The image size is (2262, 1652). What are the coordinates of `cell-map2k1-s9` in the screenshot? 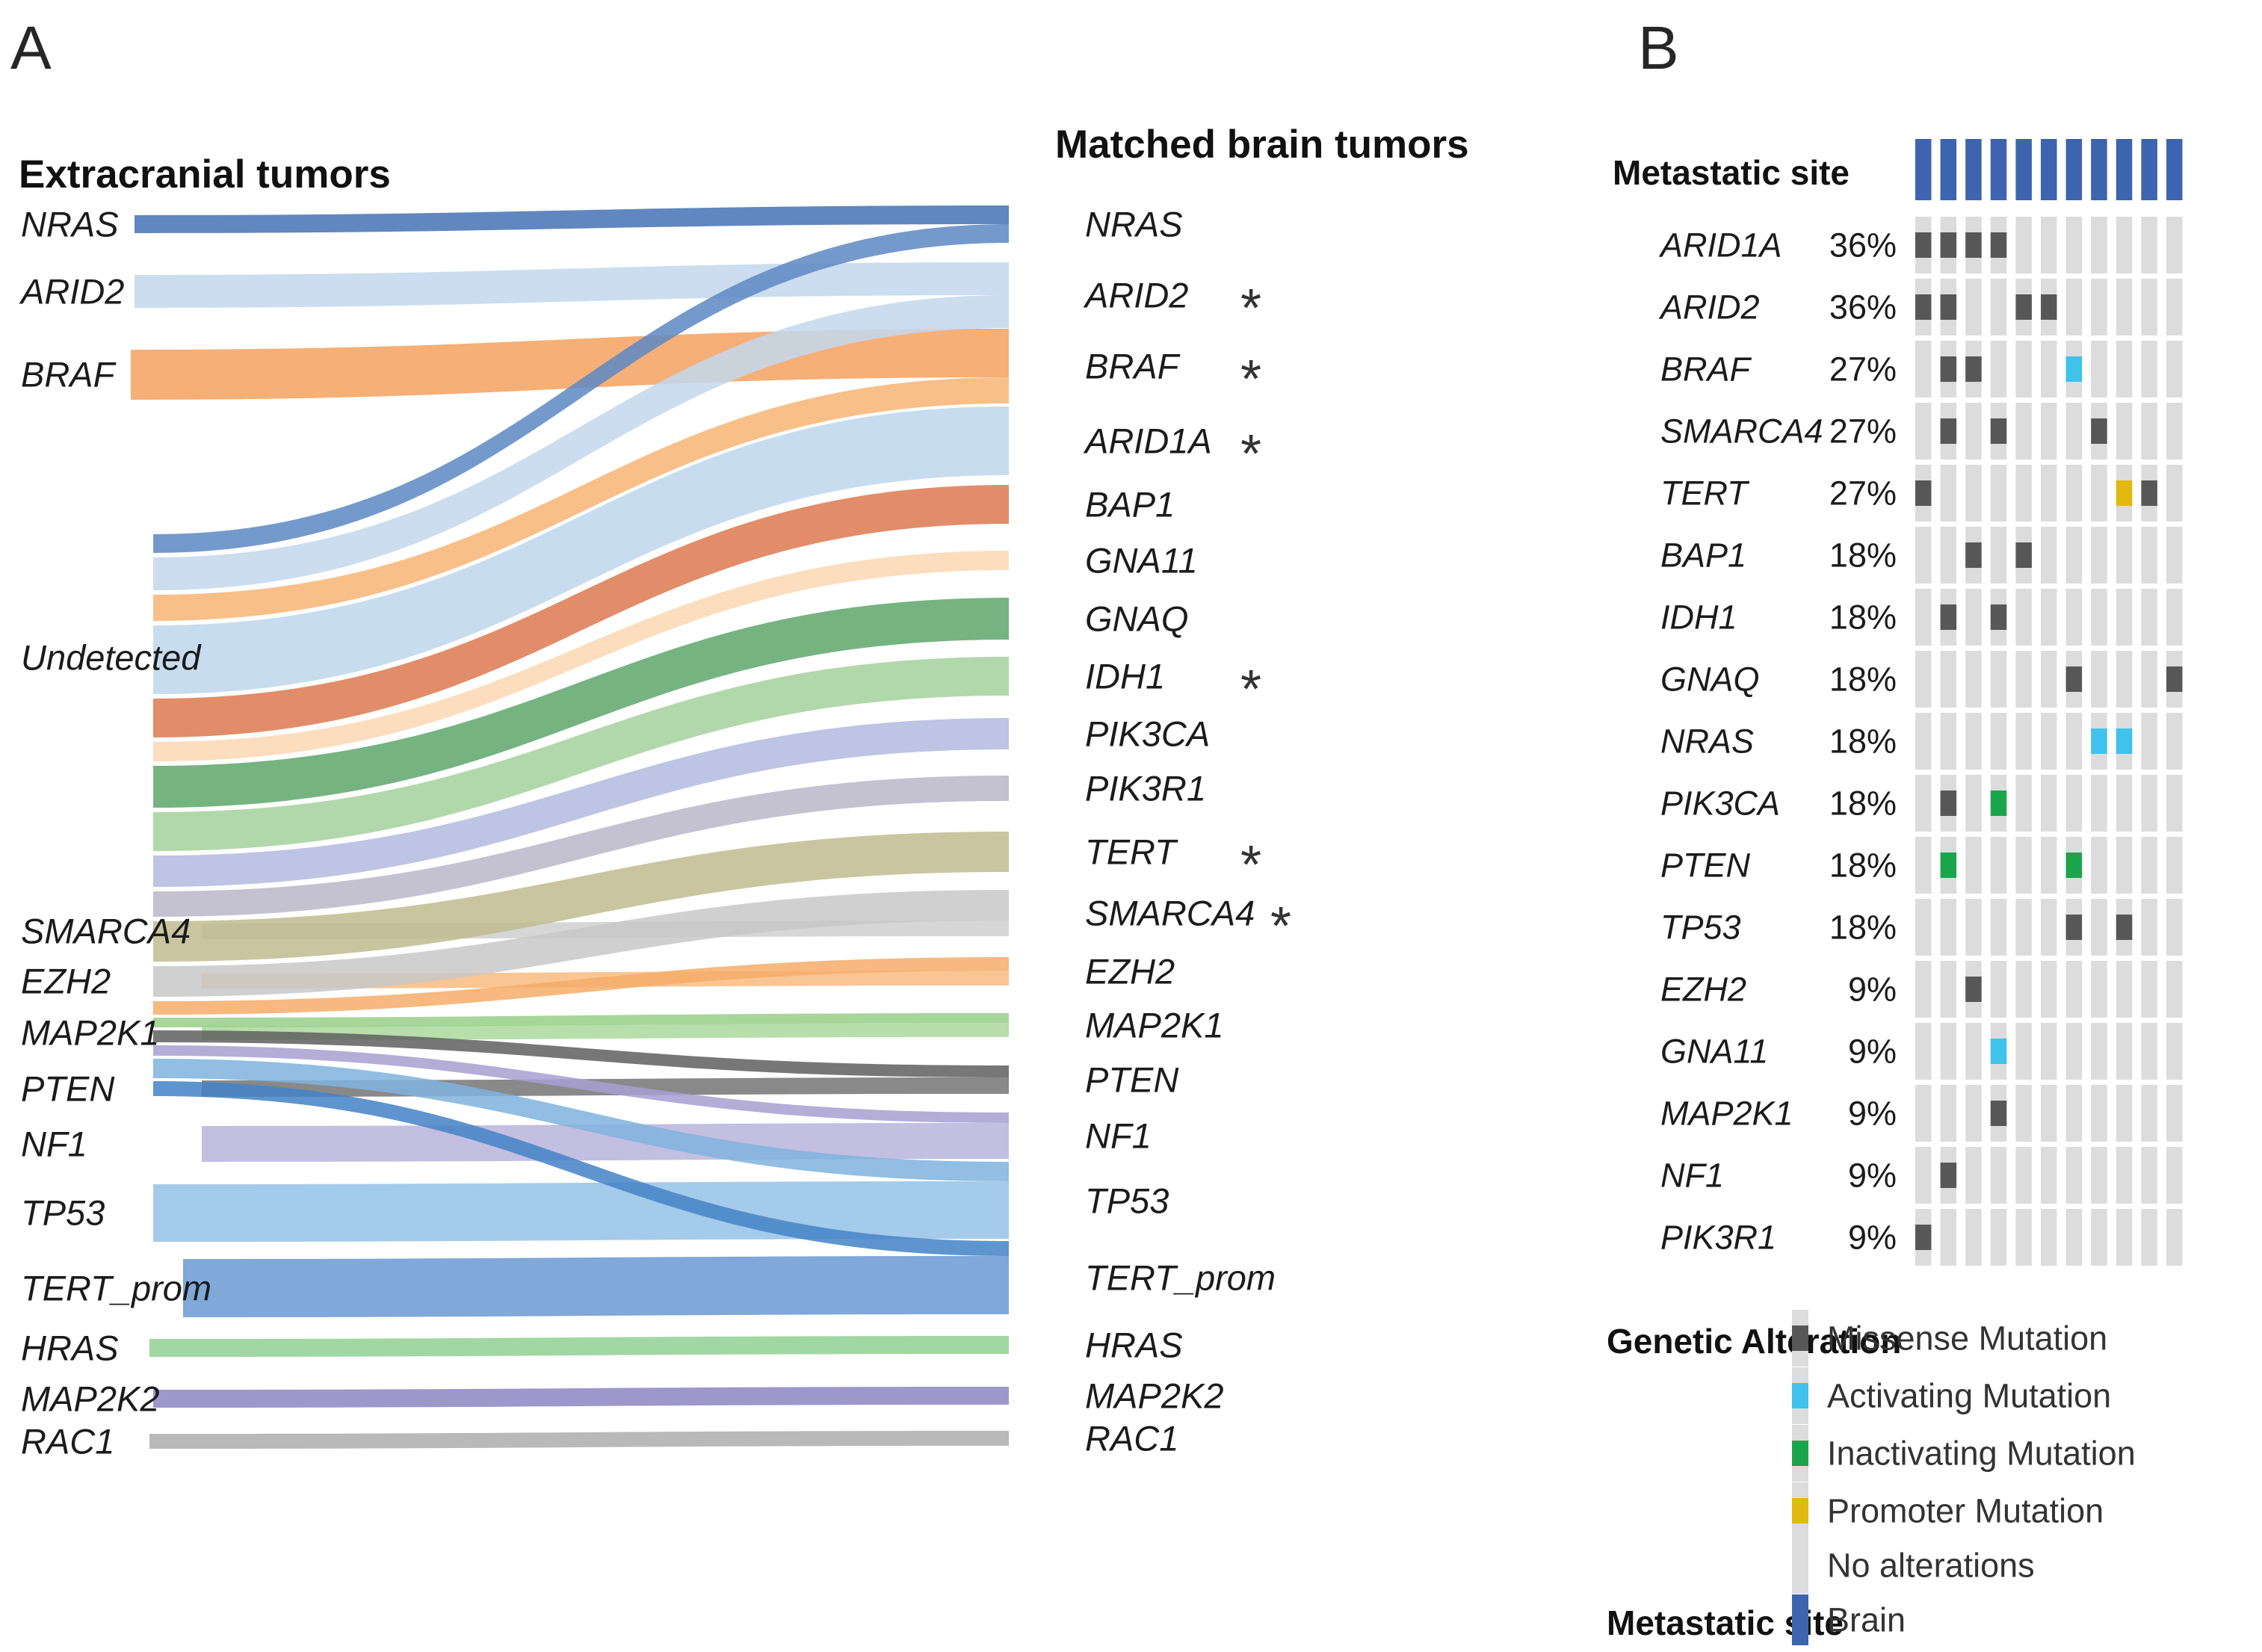 It's located at (2124, 1113).